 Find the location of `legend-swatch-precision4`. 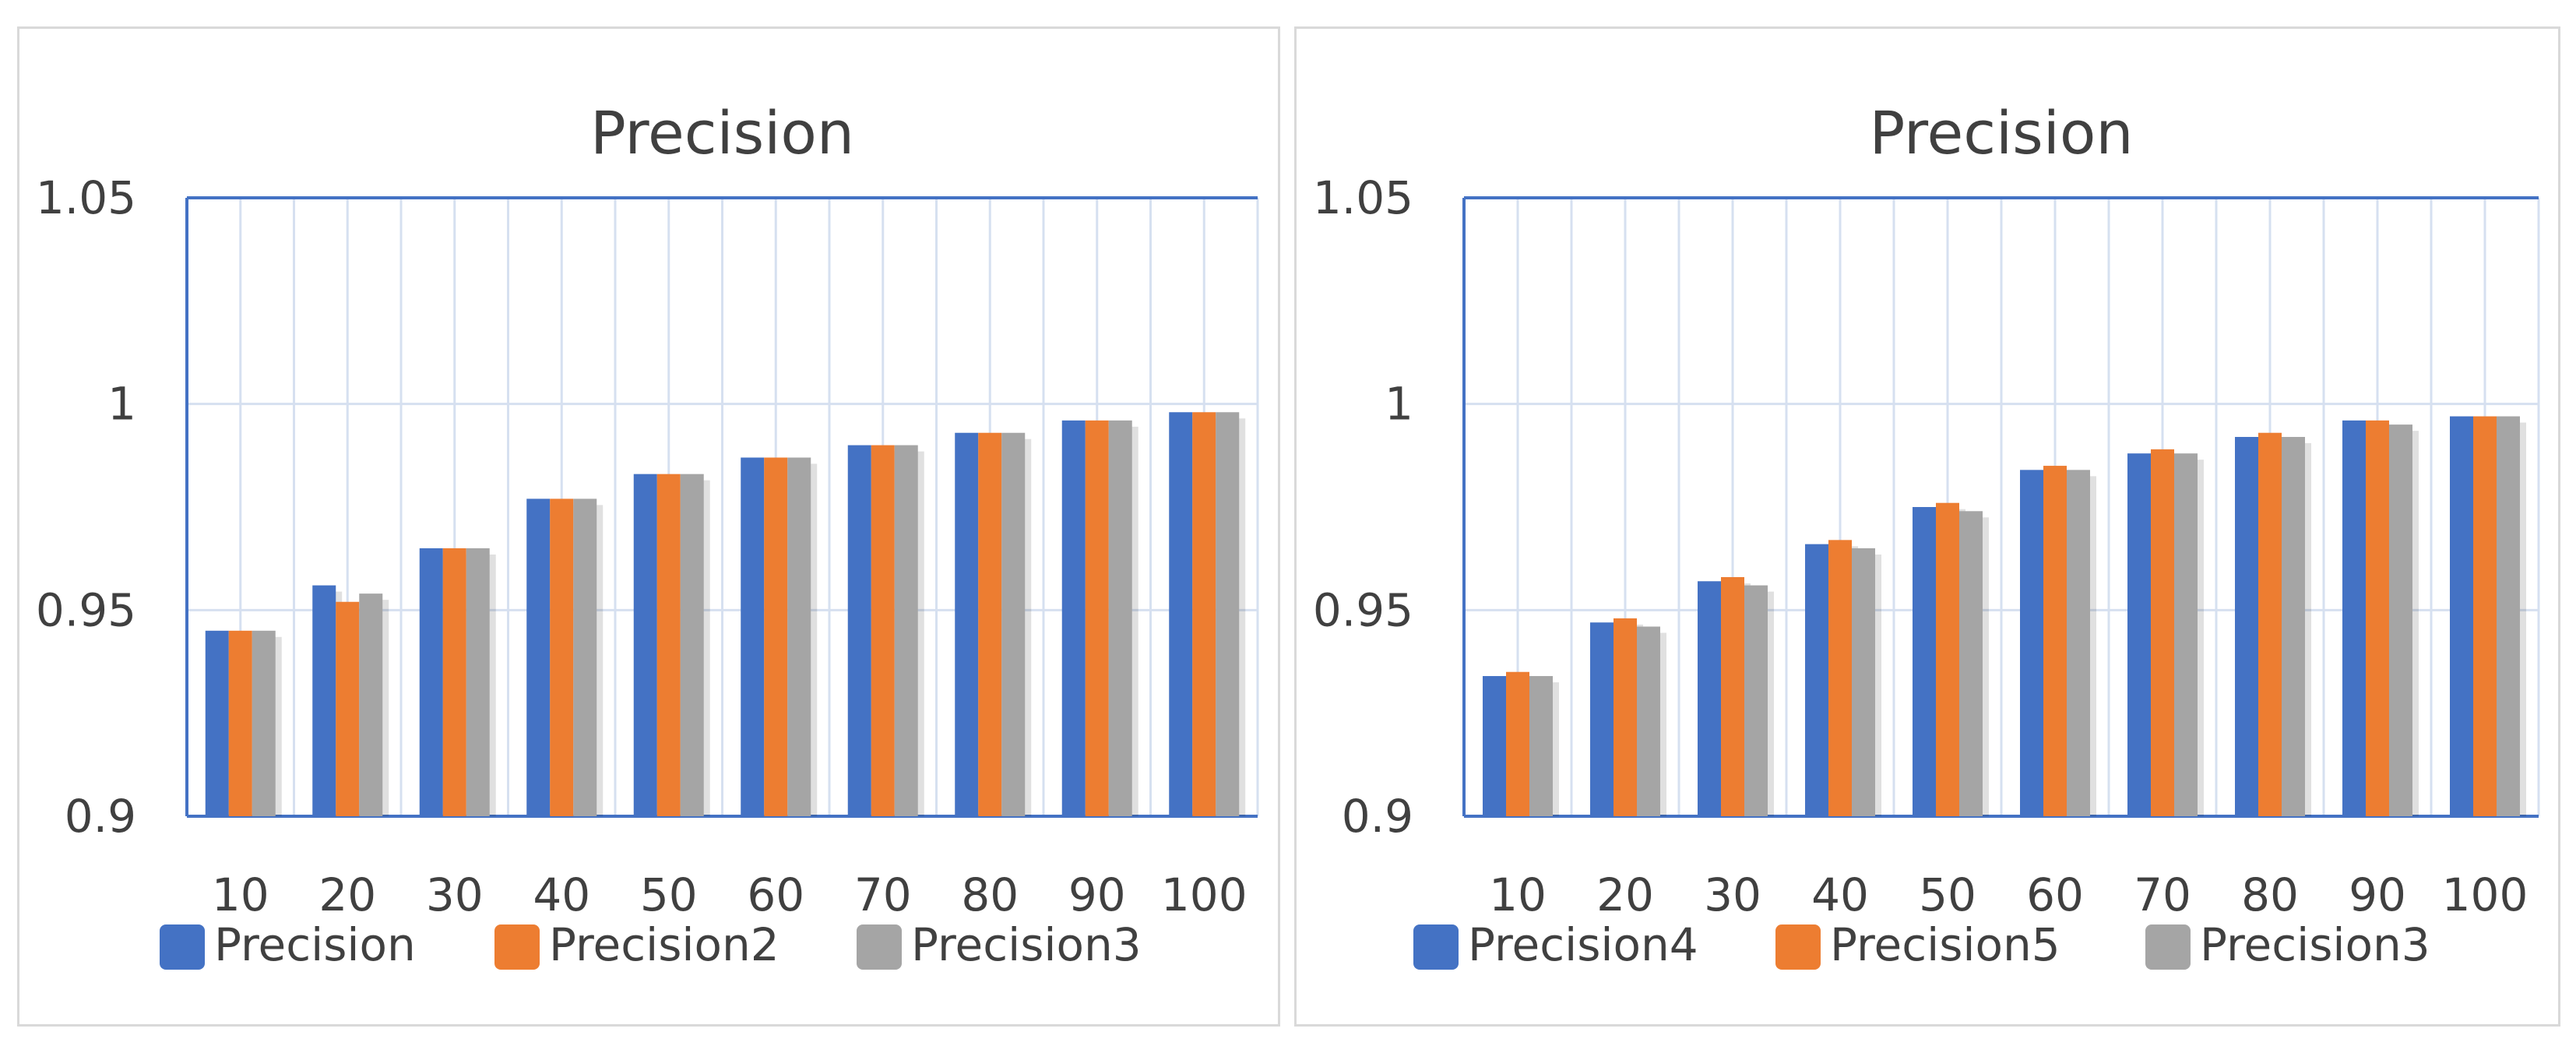

legend-swatch-precision4 is located at coordinates (1436, 947).